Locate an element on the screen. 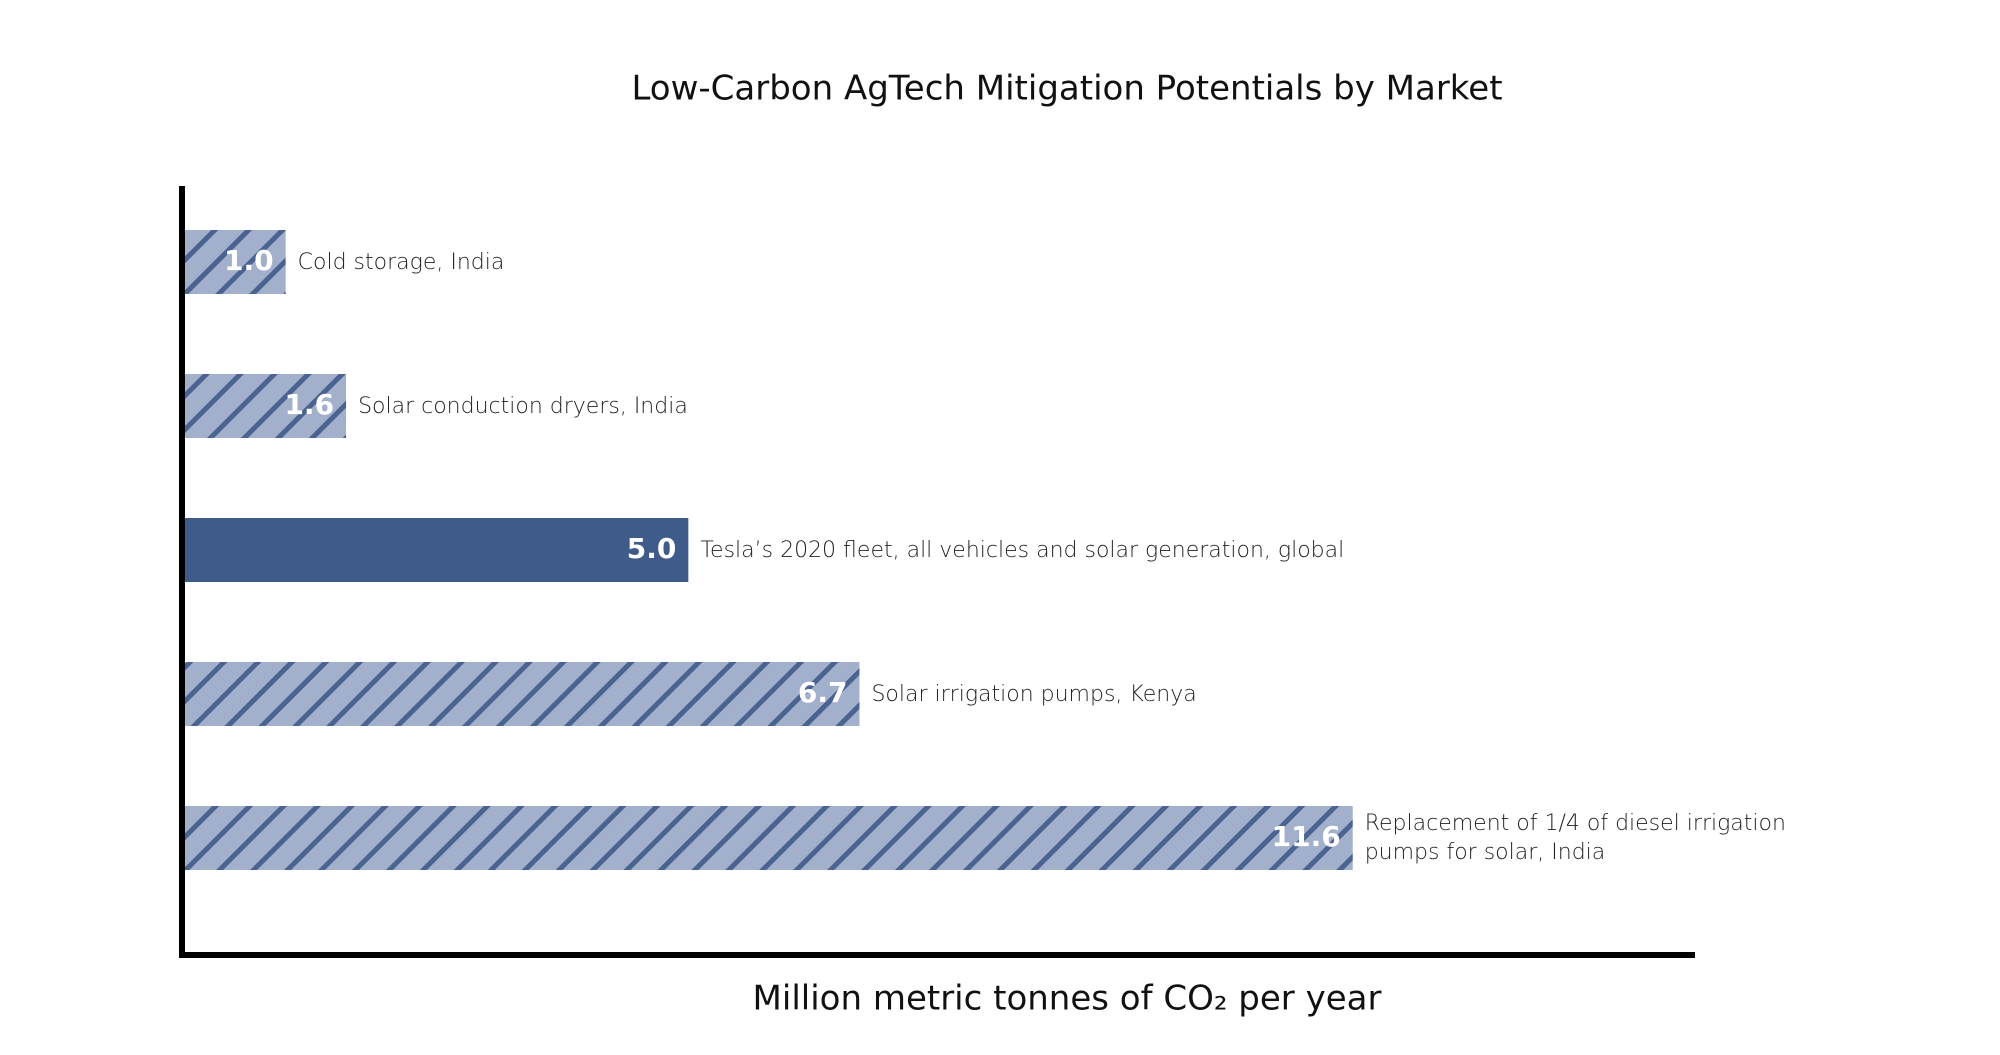 This screenshot has height=1055, width=2000. value-label: 1.6 is located at coordinates (309, 404).